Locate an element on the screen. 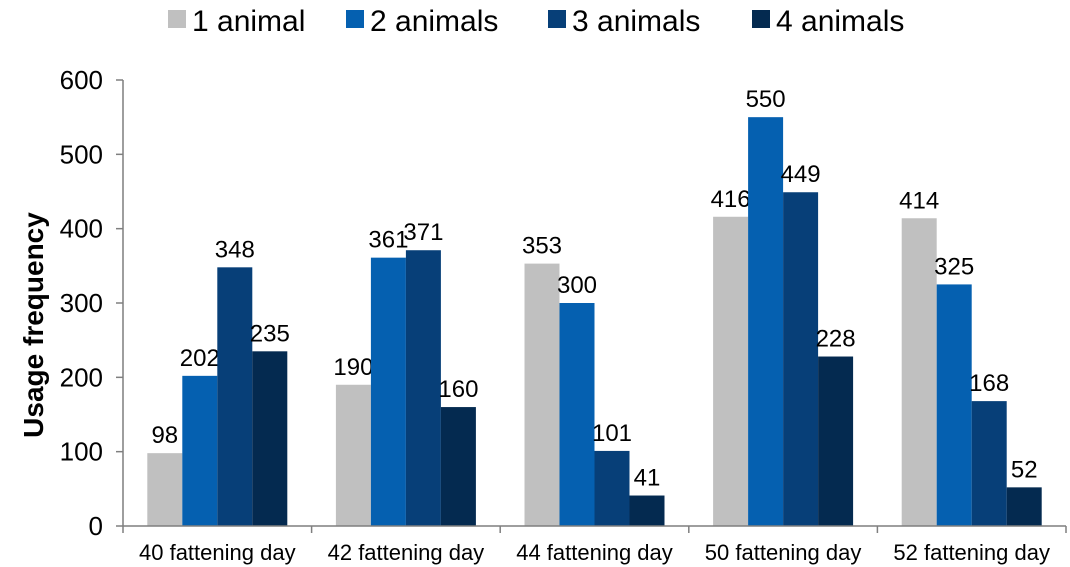 This screenshot has height=567, width=1070. x-tick-label: 42 fattening day is located at coordinates (406, 552).